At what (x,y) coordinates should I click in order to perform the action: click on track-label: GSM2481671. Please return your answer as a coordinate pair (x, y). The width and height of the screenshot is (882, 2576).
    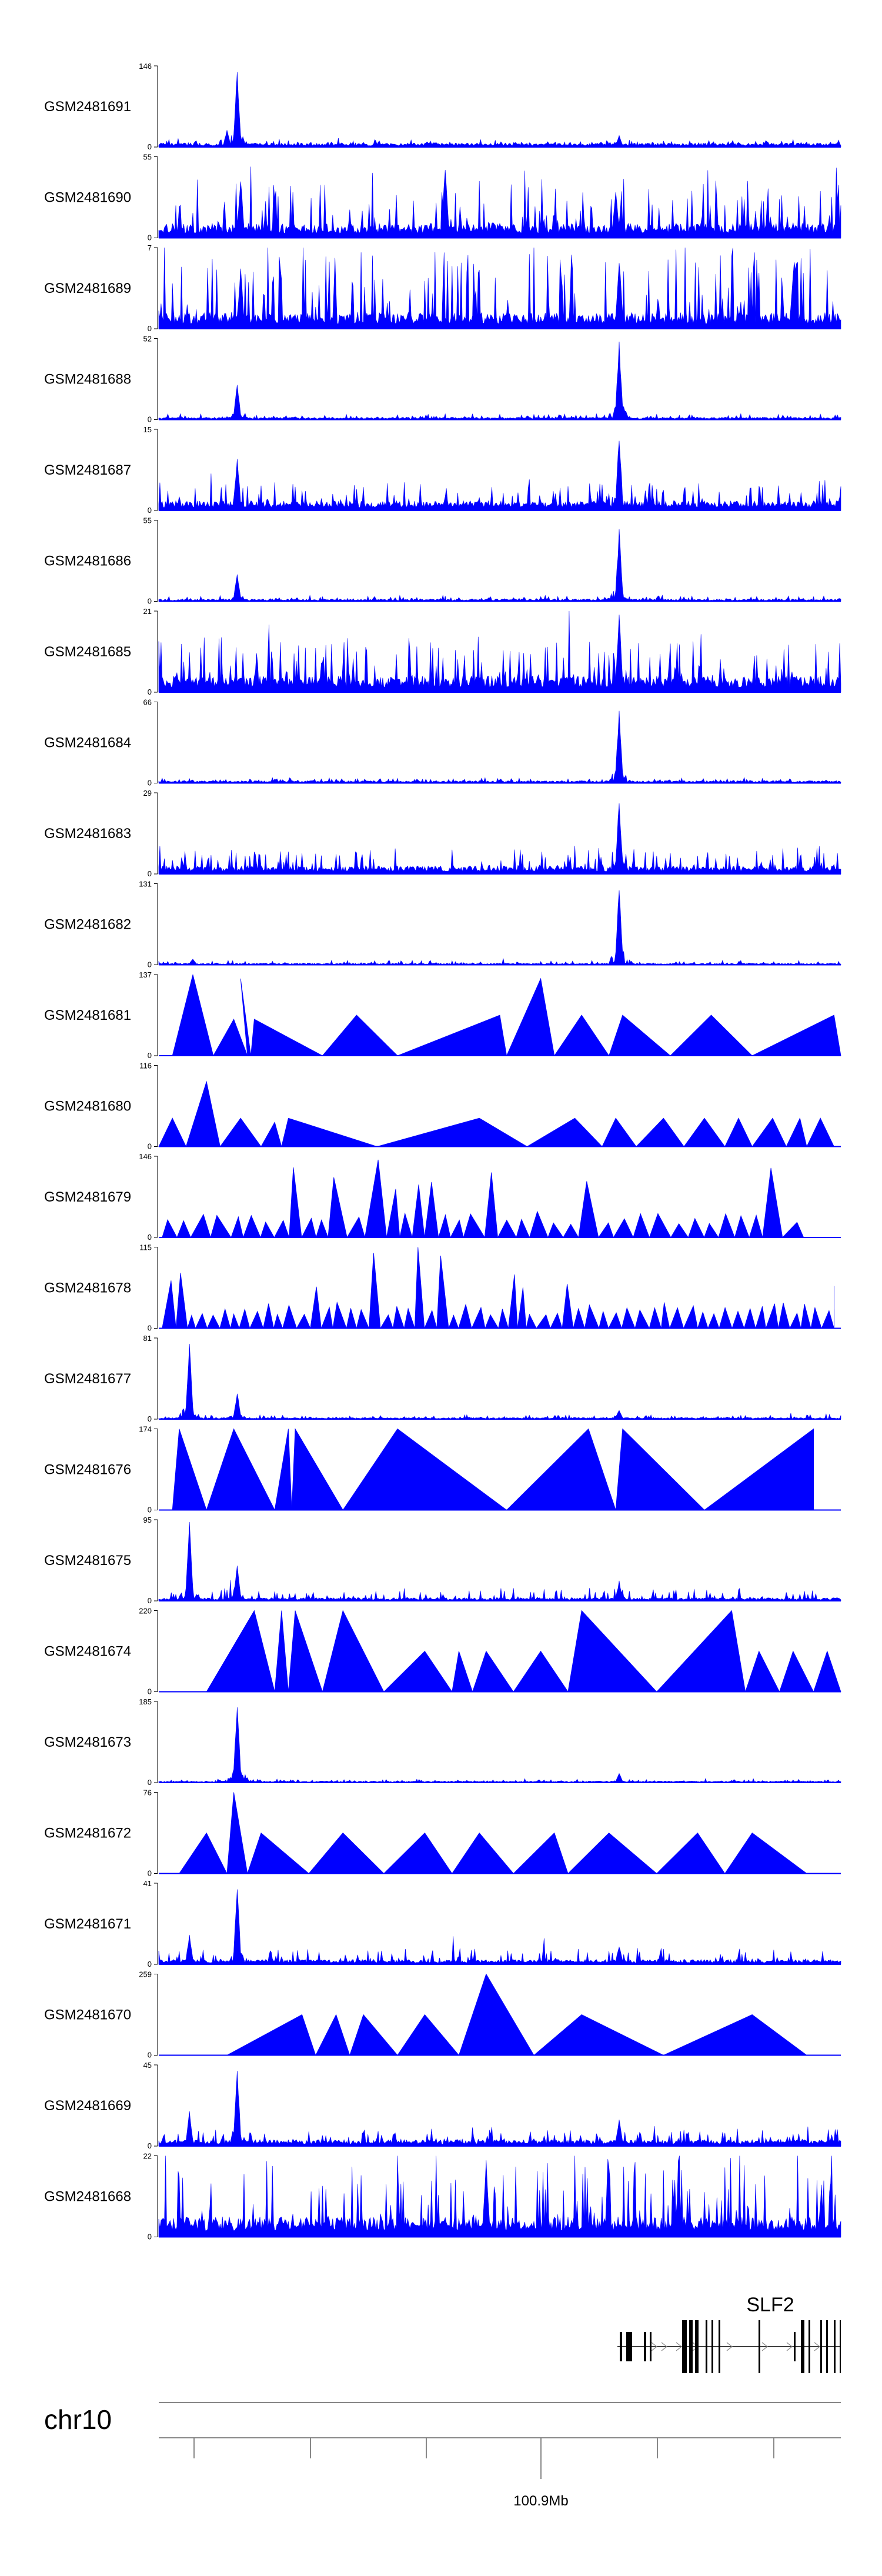
    Looking at the image, I should click on (87, 1924).